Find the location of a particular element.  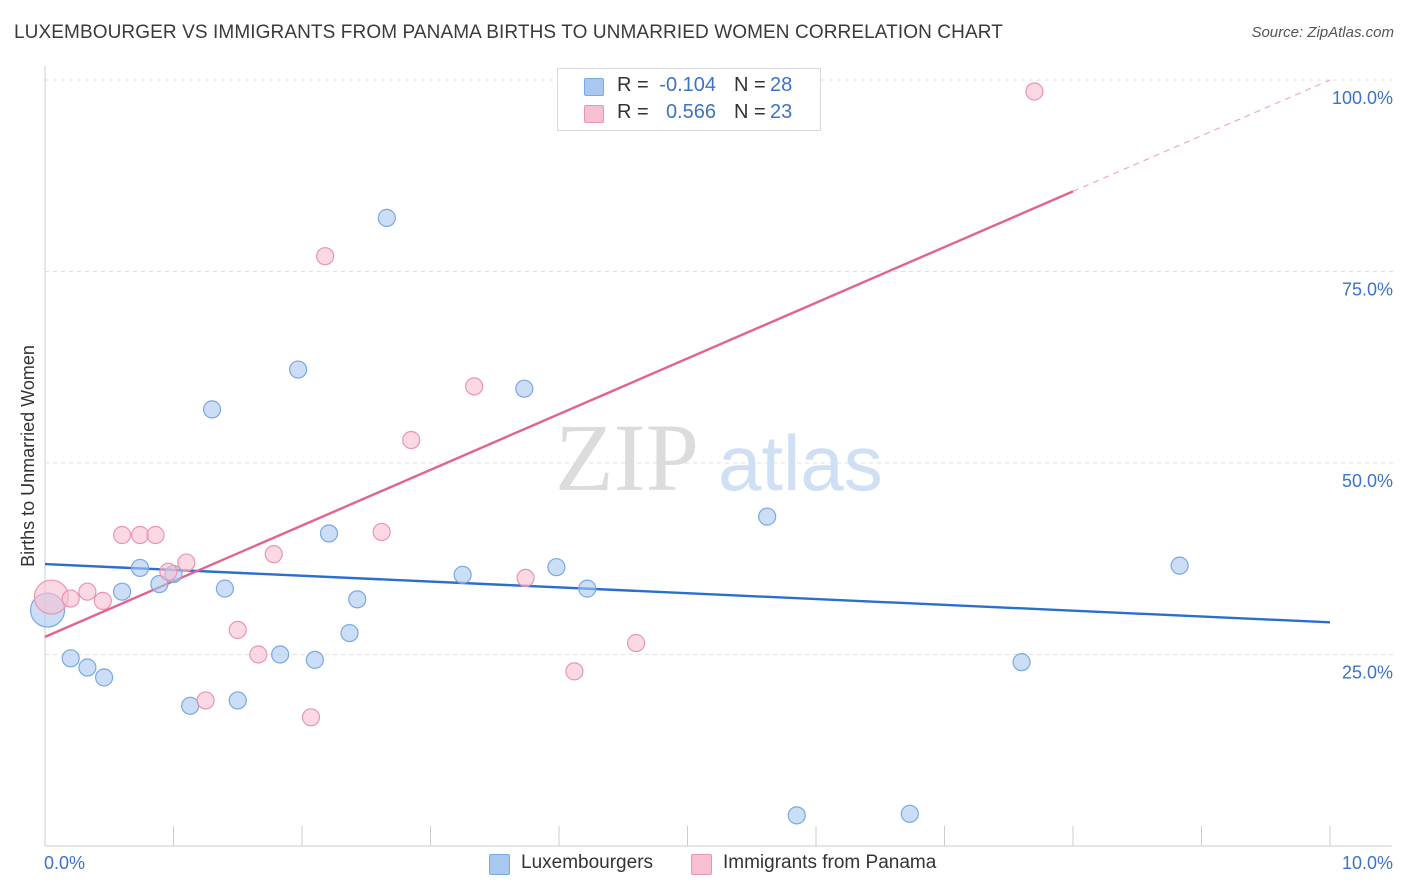

bottom-legend-label-luxembourgers: Luxembourgers is located at coordinates (587, 862).